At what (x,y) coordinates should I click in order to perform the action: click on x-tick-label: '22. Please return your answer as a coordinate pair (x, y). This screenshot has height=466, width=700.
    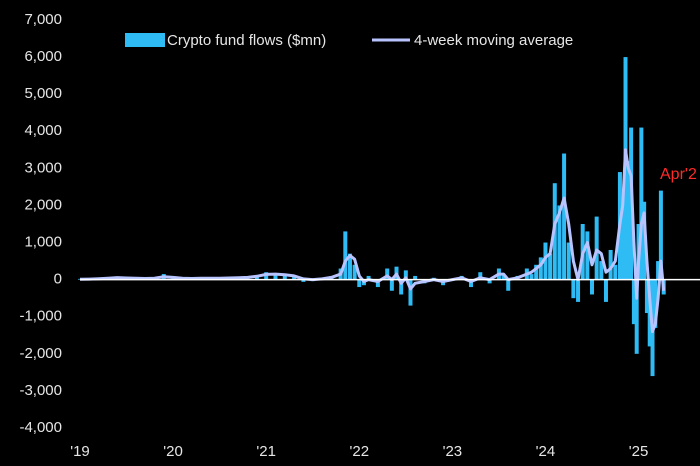
    Looking at the image, I should click on (359, 451).